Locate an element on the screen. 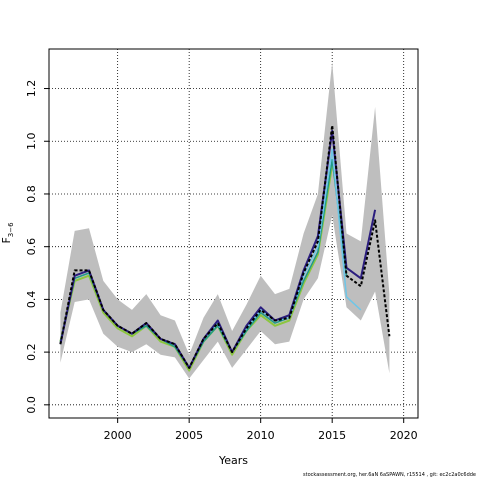 The image size is (480, 480). y-axis-label-subscript: 3−6 is located at coordinates (11, 229).